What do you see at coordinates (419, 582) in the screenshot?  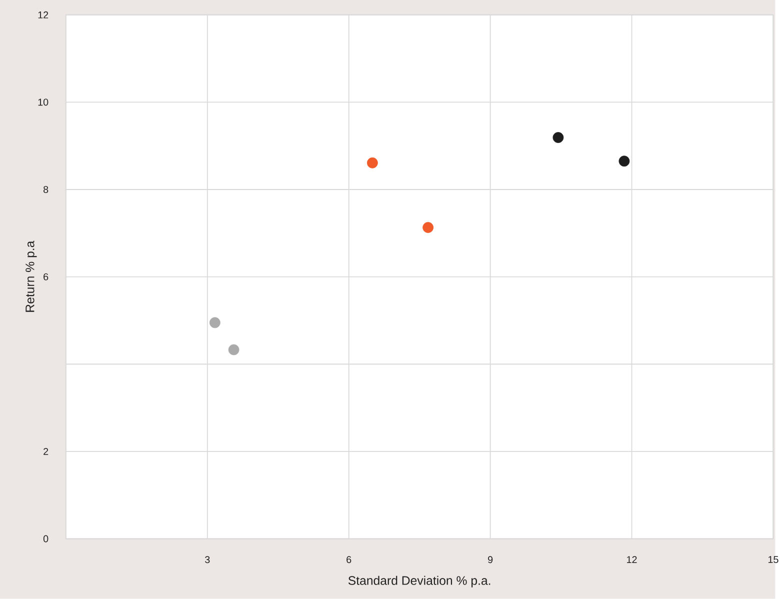 I see `x-axis-title: Standard Deviation % p.a.` at bounding box center [419, 582].